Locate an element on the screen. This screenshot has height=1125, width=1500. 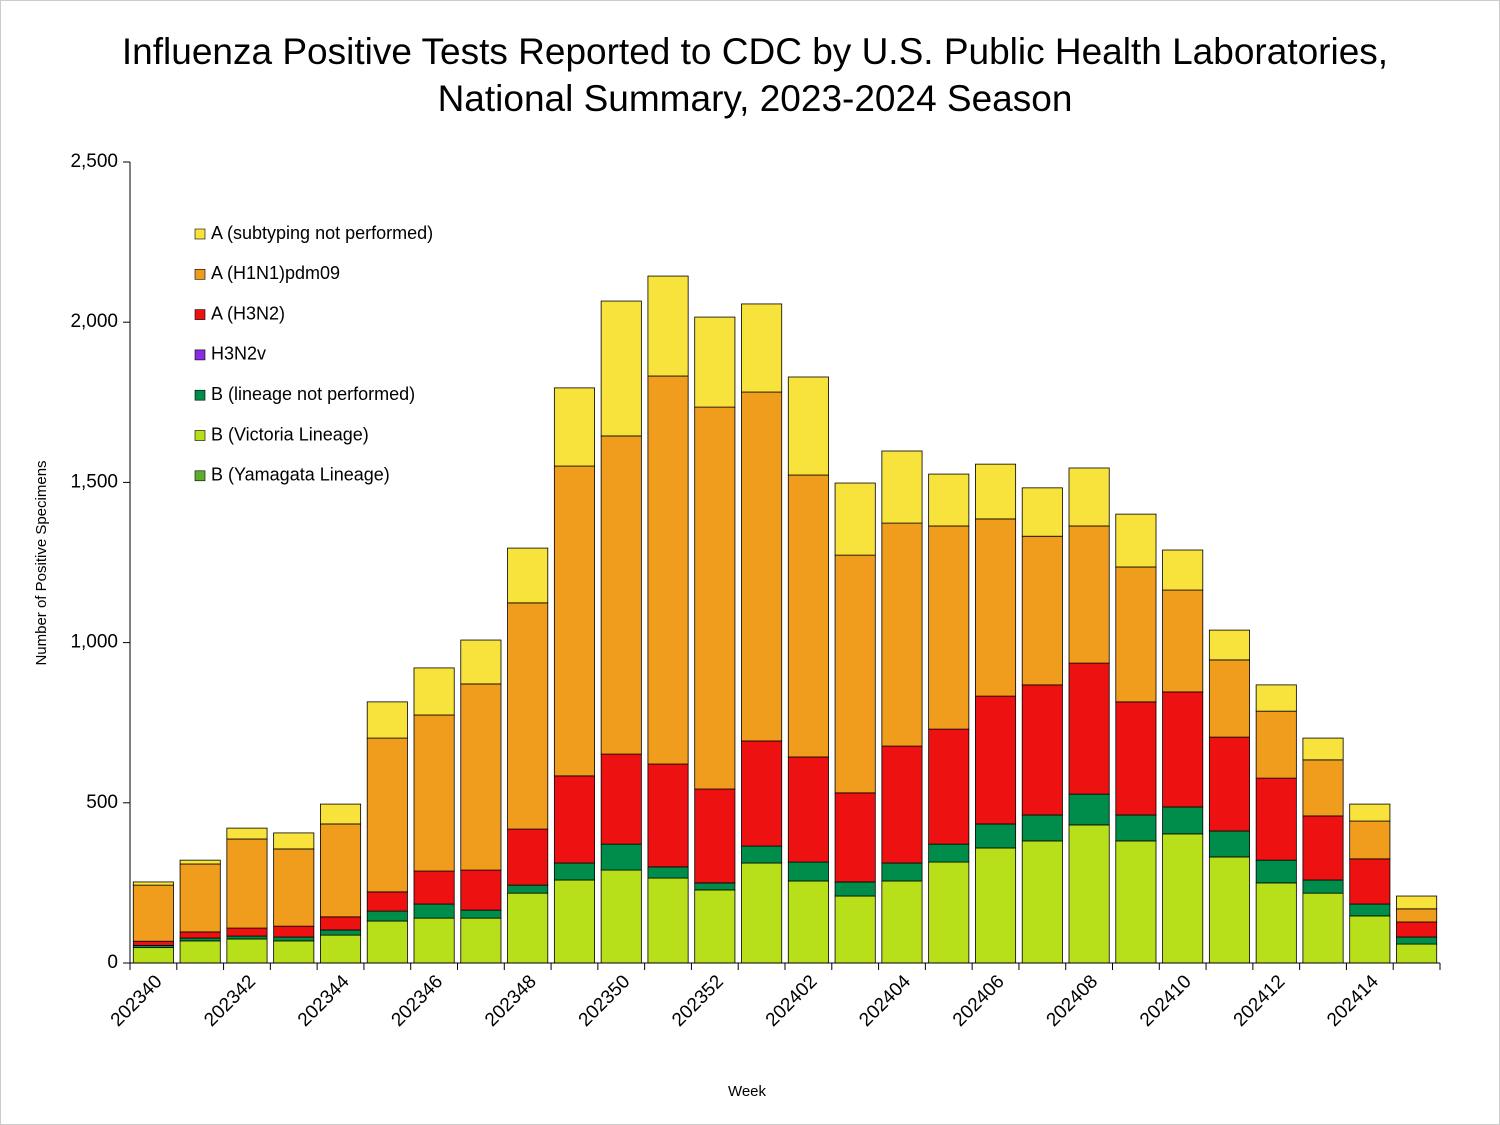
legend-label: A (subtyping not performed) is located at coordinates (322, 233).